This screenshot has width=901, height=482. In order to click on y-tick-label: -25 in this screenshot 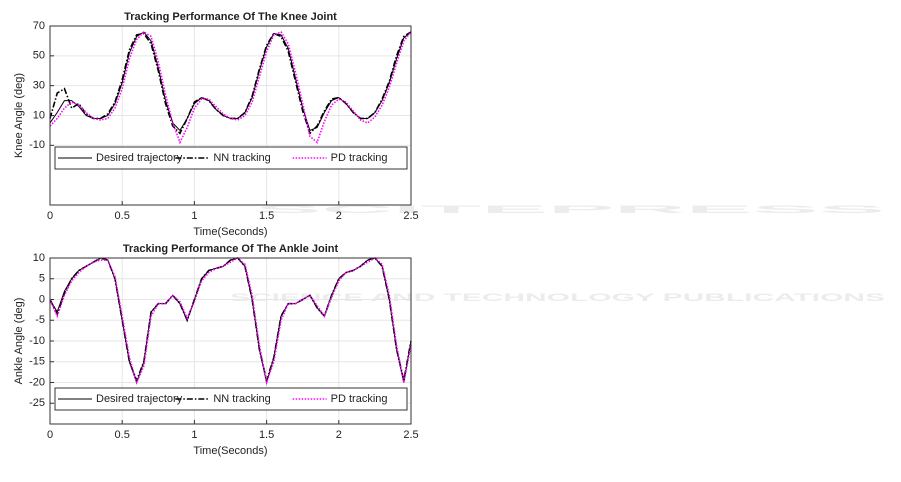, I will do `click(37, 403)`.